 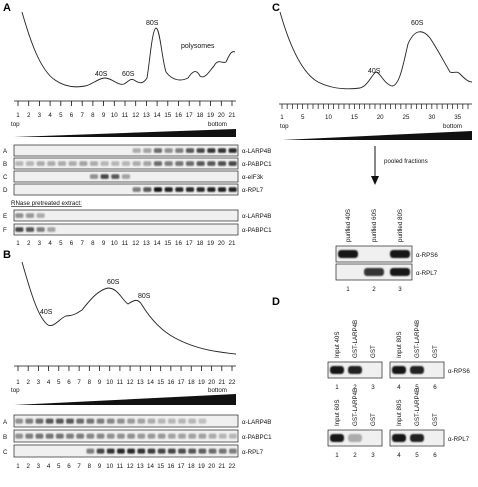 I want to click on panel-c-fraction-number: 1, so click(x=282, y=117).